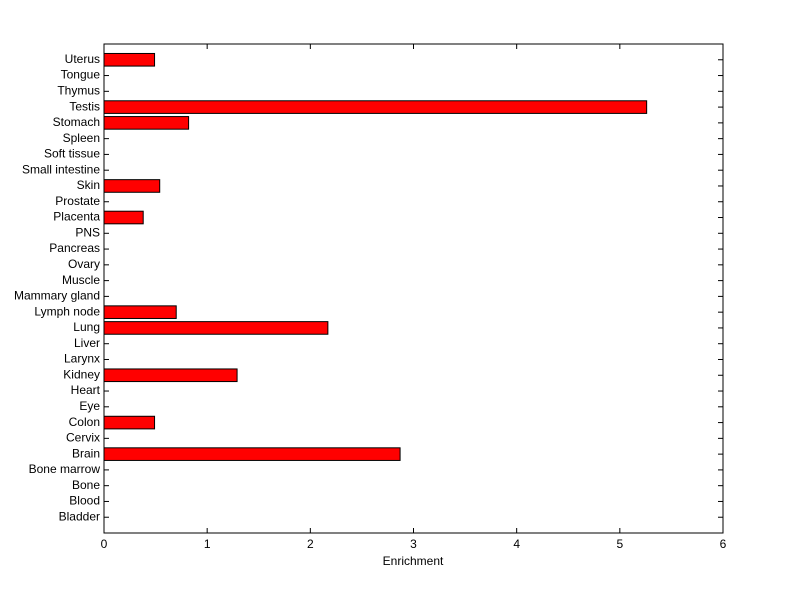  Describe the element at coordinates (82, 59) in the screenshot. I see `y-tick-label: Uterus` at that location.